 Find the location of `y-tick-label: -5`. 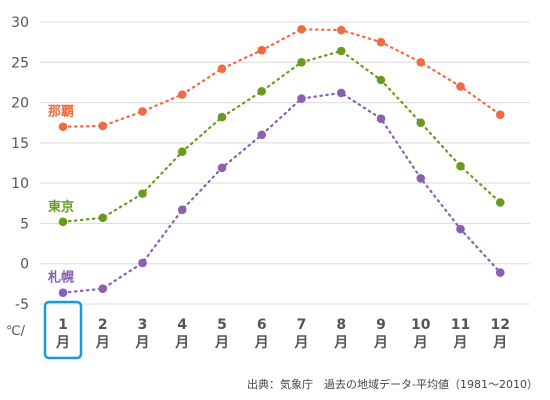

y-tick-label: -5 is located at coordinates (22, 305).